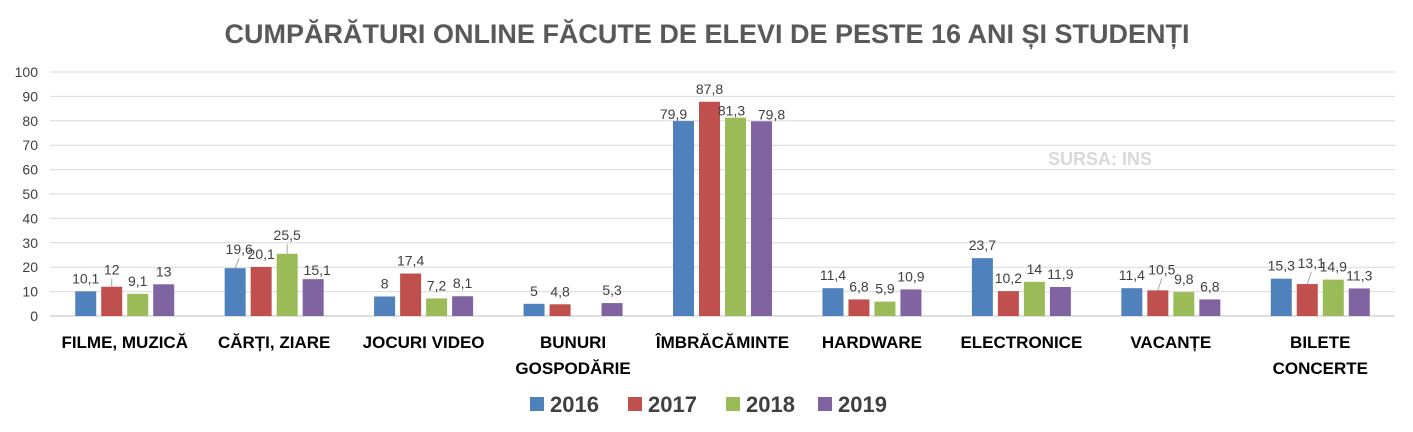  I want to click on category-label: BILETE, so click(1320, 342).